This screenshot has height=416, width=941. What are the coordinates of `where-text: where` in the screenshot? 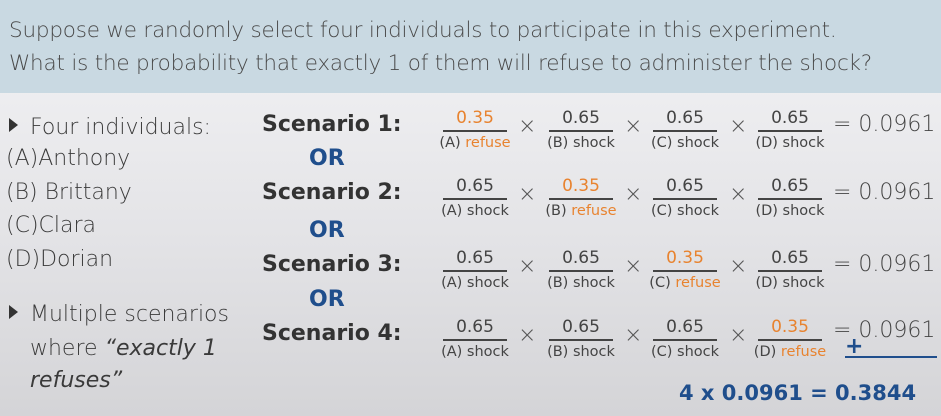 It's located at (67, 348).